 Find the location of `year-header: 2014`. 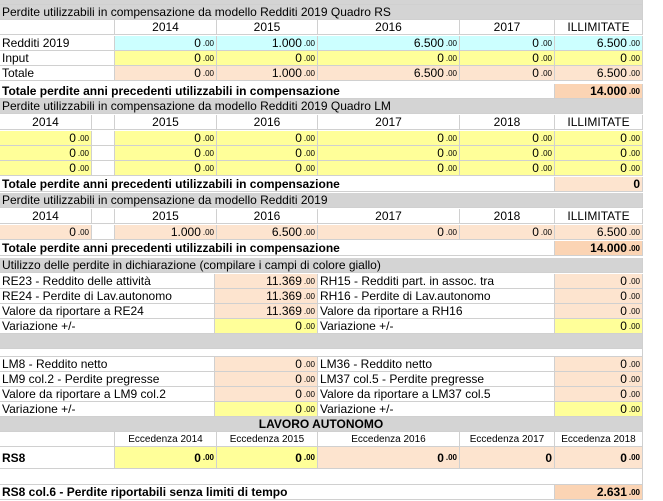

year-header: 2014 is located at coordinates (46, 216).